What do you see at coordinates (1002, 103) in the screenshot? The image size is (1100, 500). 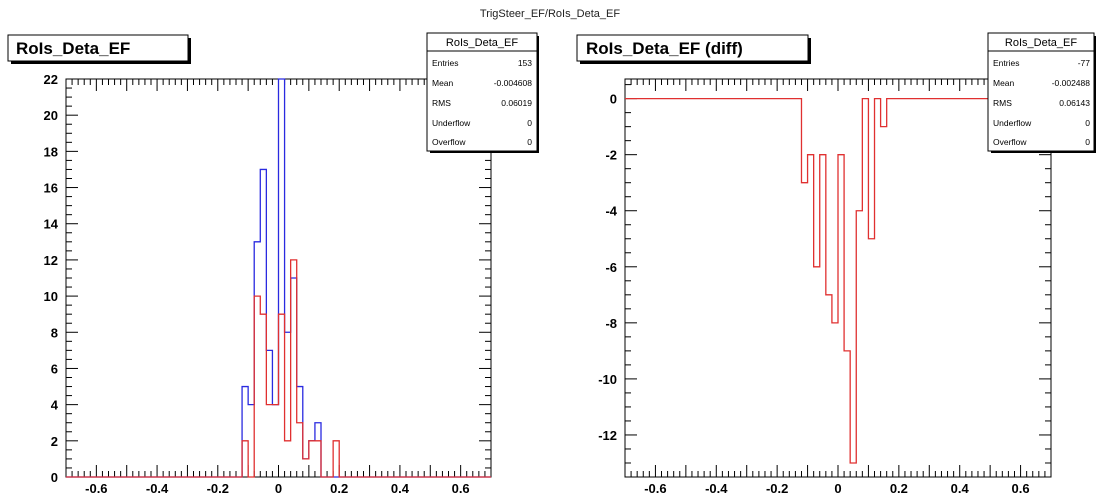 I see `stats-label-rms-right: RMS` at bounding box center [1002, 103].